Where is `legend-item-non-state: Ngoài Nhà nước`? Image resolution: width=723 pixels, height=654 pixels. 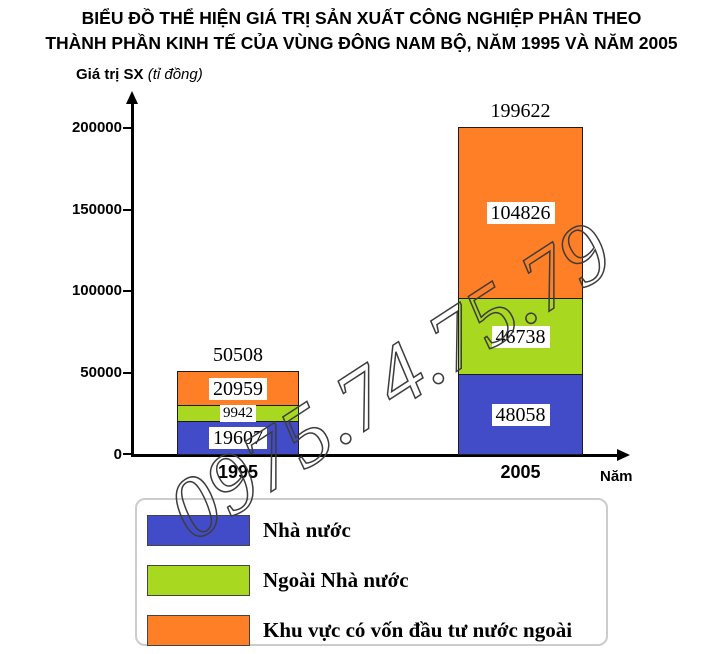
legend-item-non-state: Ngoài Nhà nước is located at coordinates (376, 580).